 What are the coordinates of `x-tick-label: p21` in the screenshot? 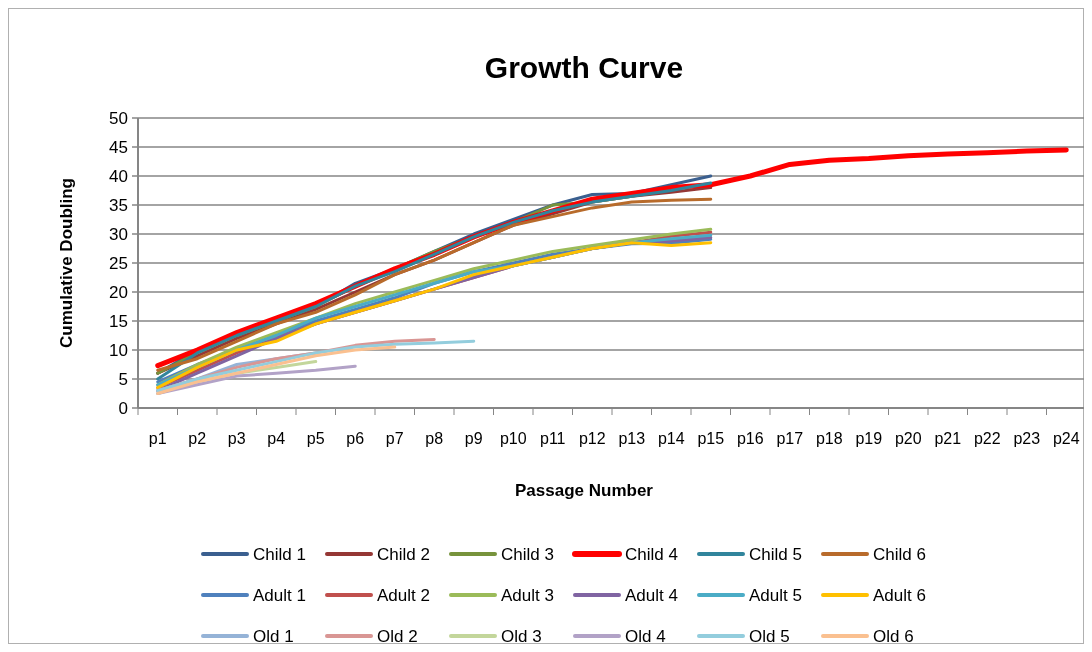 It's located at (948, 438).